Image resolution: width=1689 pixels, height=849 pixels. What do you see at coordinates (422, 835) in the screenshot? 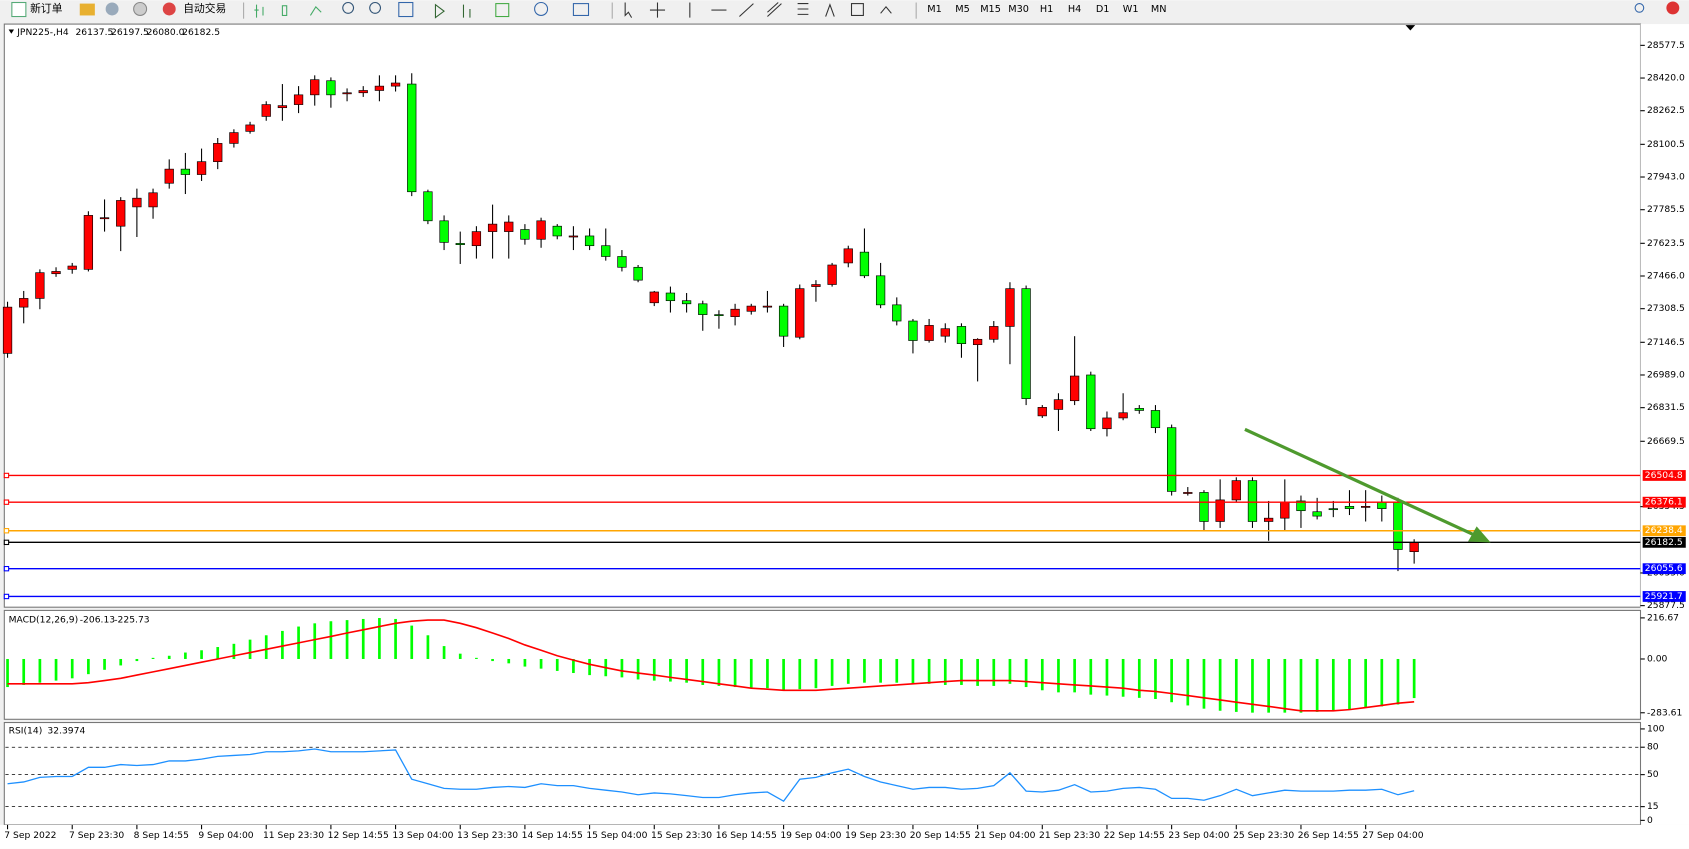
I see `x-tick-label: 13 Sep 04:00` at bounding box center [422, 835].